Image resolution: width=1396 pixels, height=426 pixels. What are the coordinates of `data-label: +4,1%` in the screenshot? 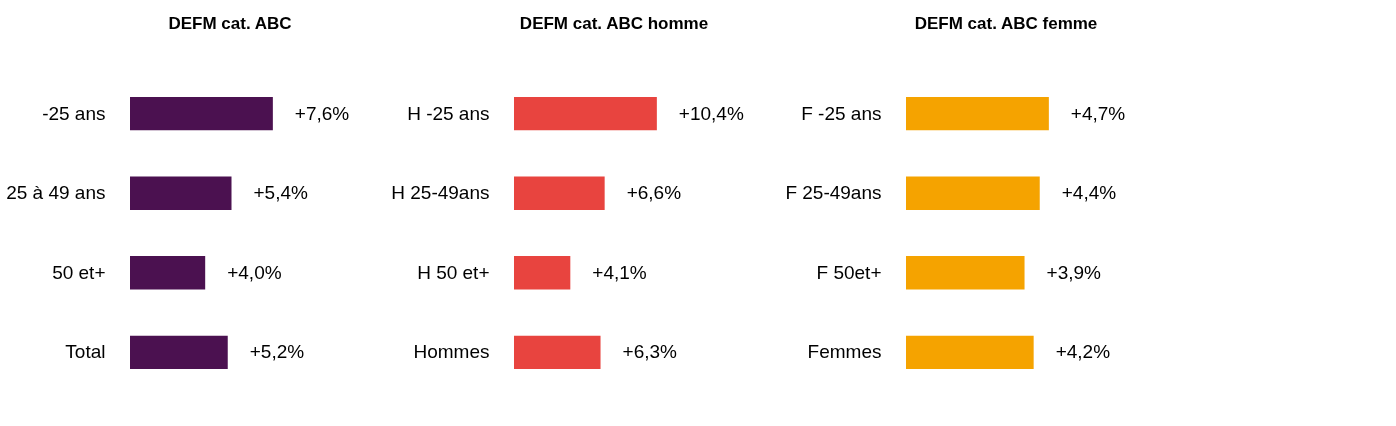 It's located at (619, 272).